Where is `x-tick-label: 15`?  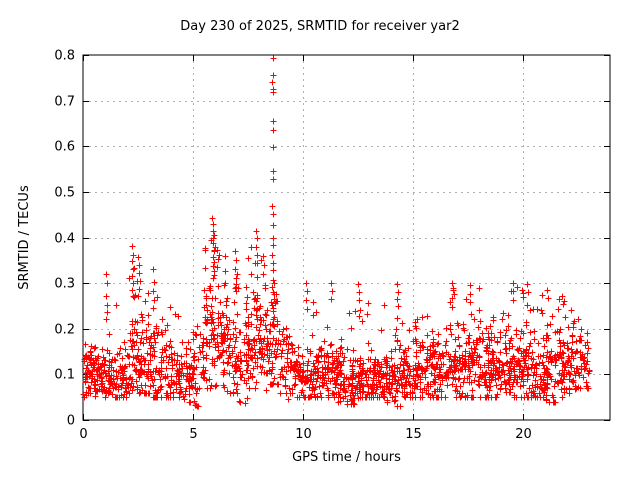 x-tick-label: 15 is located at coordinates (413, 434).